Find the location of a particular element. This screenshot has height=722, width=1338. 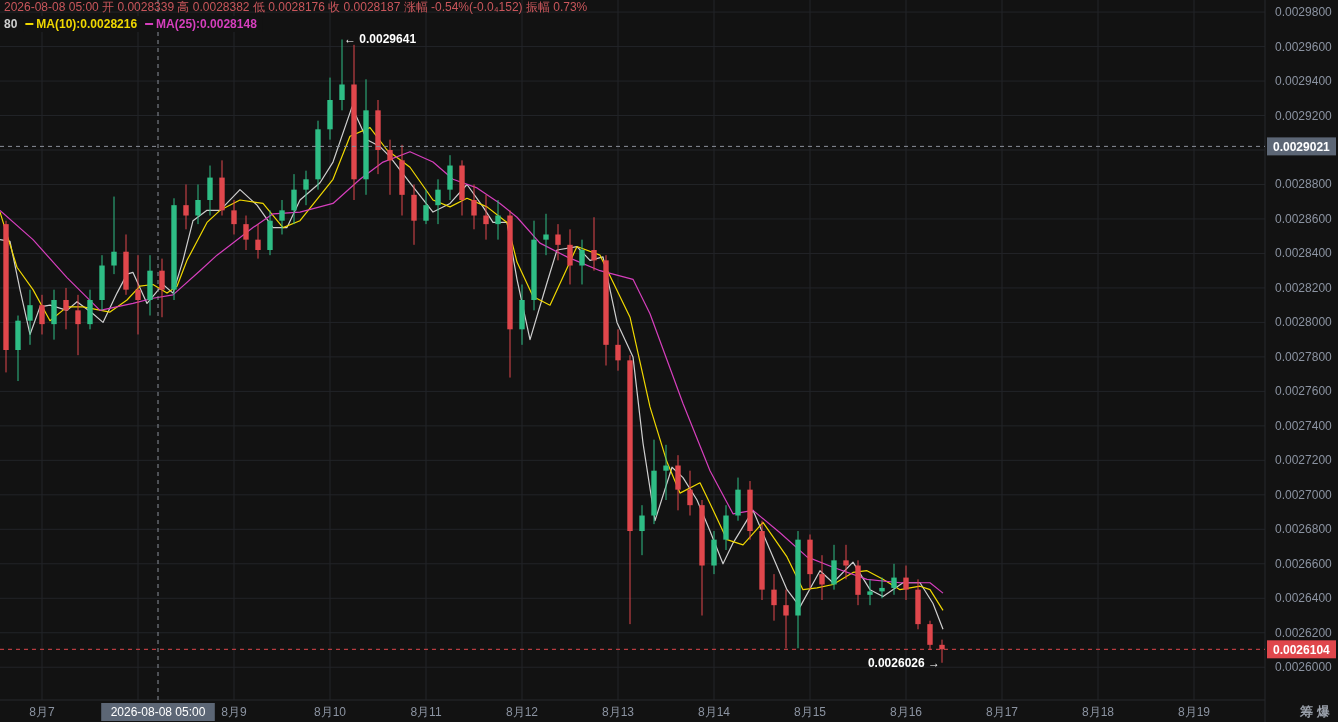

y-tick-label: 0.0029600 is located at coordinates (1304, 46).